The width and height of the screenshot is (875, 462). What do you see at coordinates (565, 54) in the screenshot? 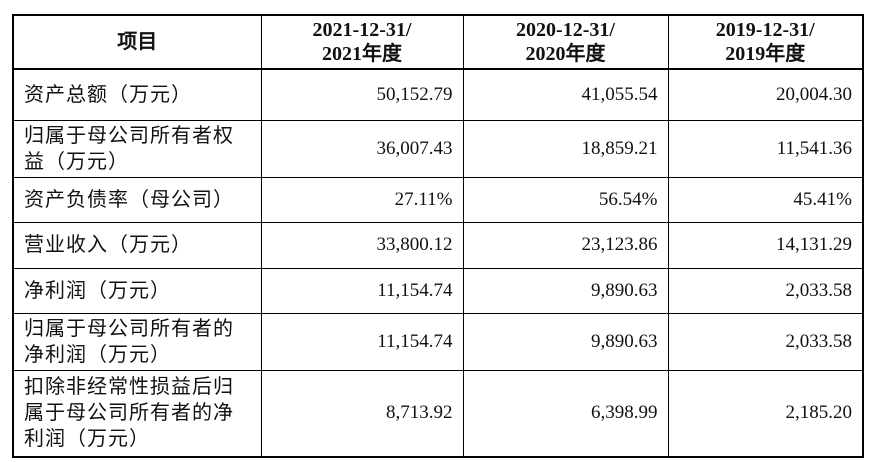
I see `period-year: 2020年度` at bounding box center [565, 54].